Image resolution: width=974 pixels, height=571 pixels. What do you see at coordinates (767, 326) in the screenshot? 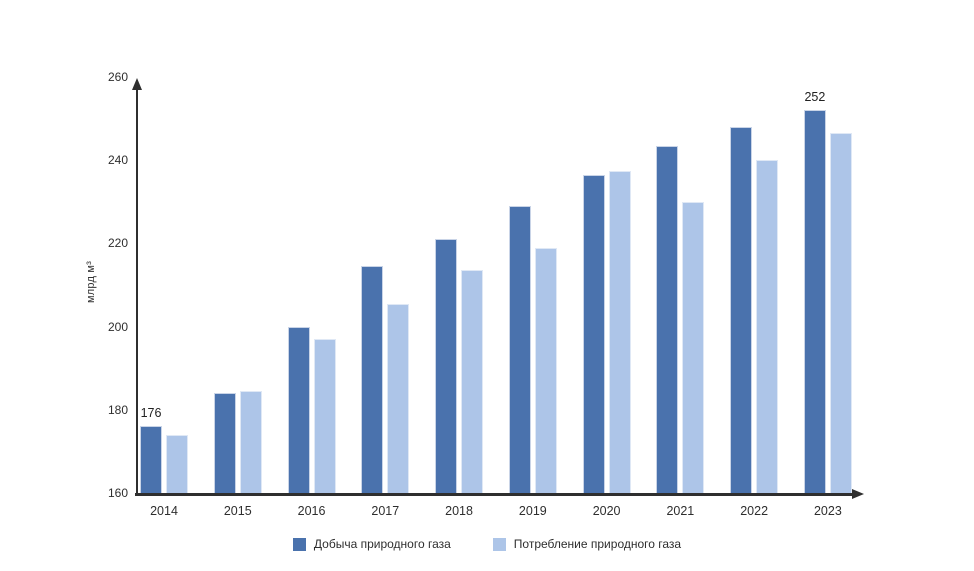
I see `bar-series1-2022` at bounding box center [767, 326].